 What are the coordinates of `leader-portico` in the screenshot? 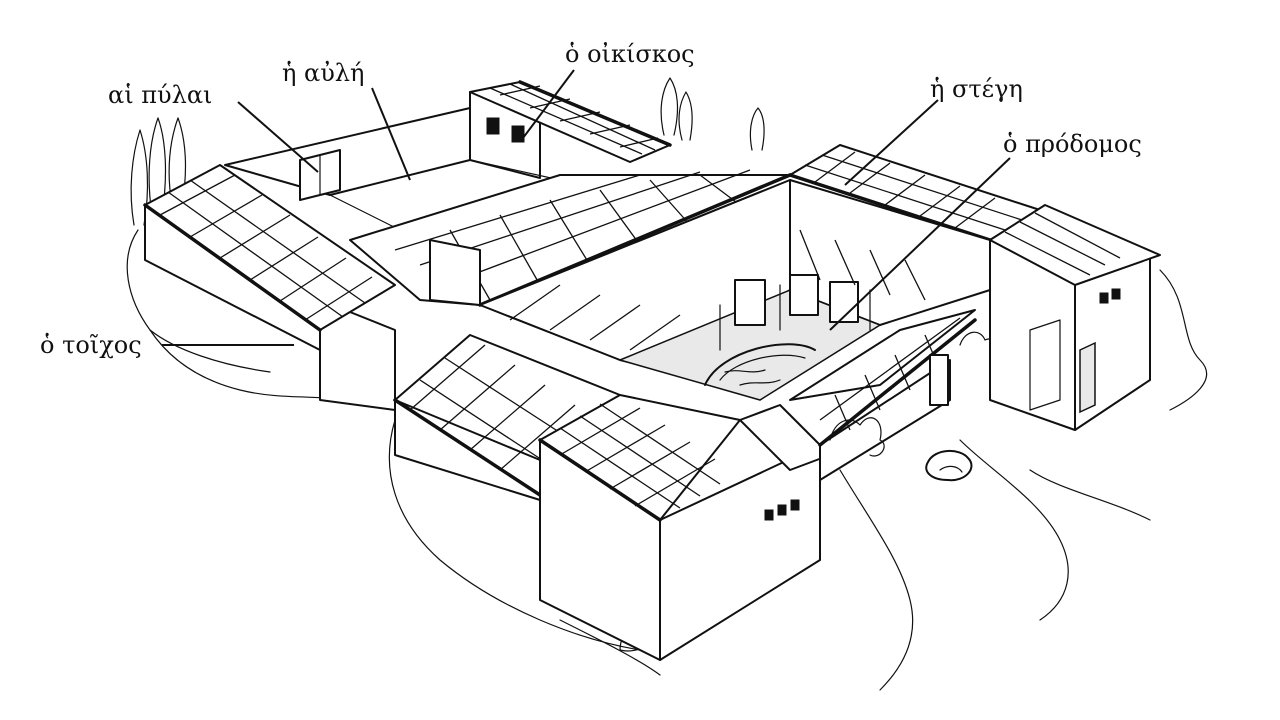 It's located at (920, 244).